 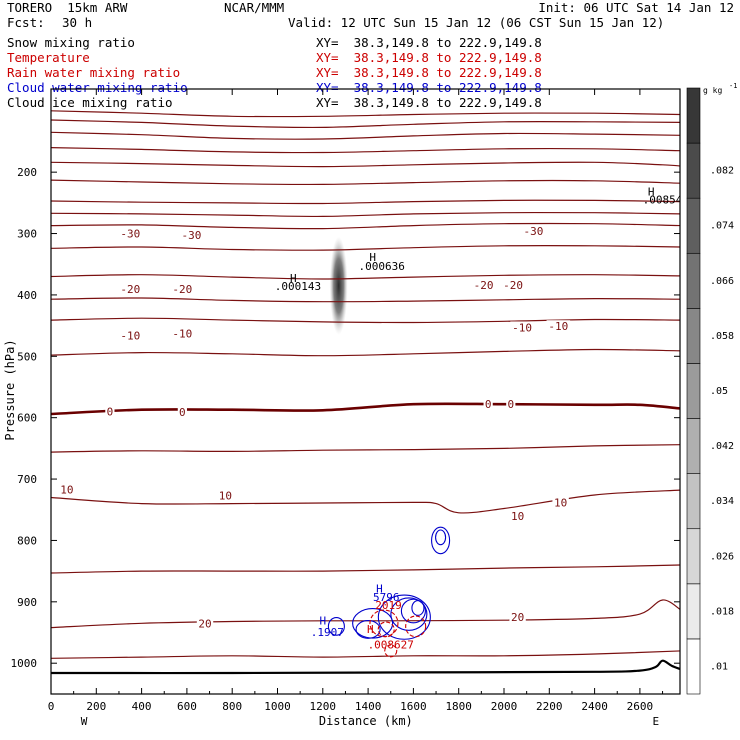 What do you see at coordinates (27, 295) in the screenshot?
I see `y-tick-label: 400` at bounding box center [27, 295].